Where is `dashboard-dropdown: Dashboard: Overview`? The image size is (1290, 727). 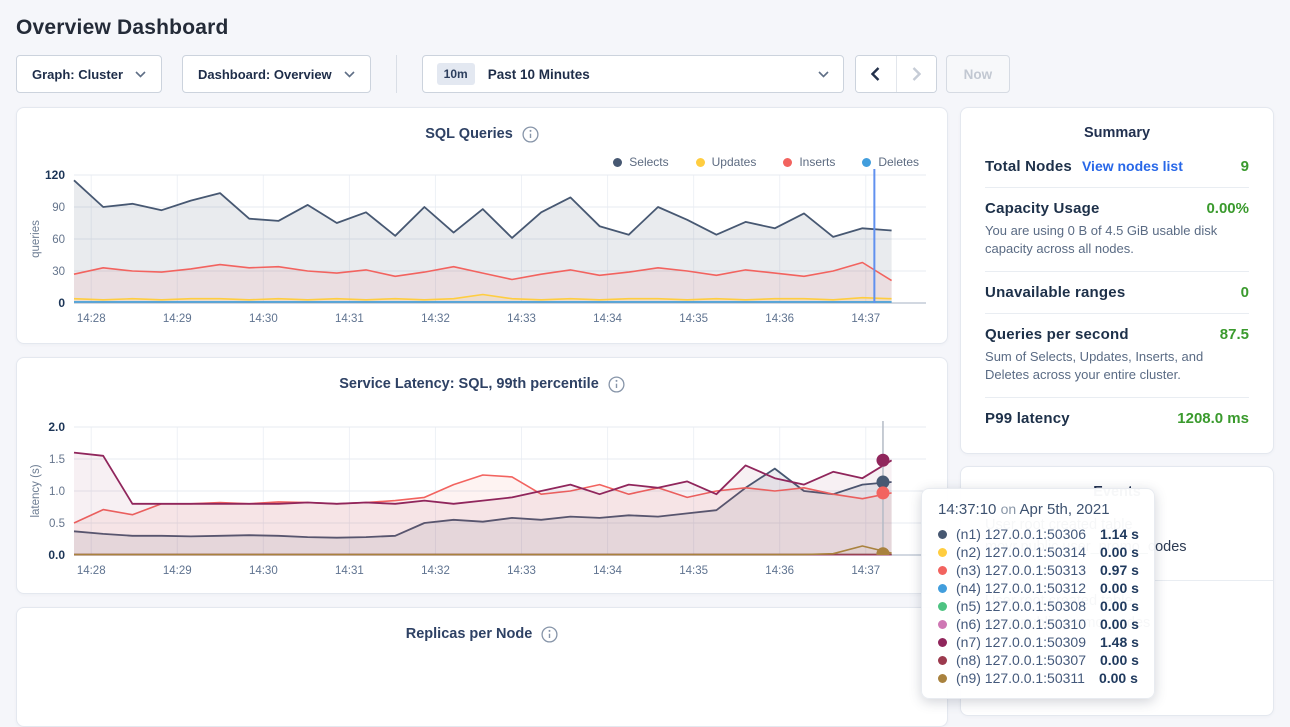 dashboard-dropdown: Dashboard: Overview is located at coordinates (276, 74).